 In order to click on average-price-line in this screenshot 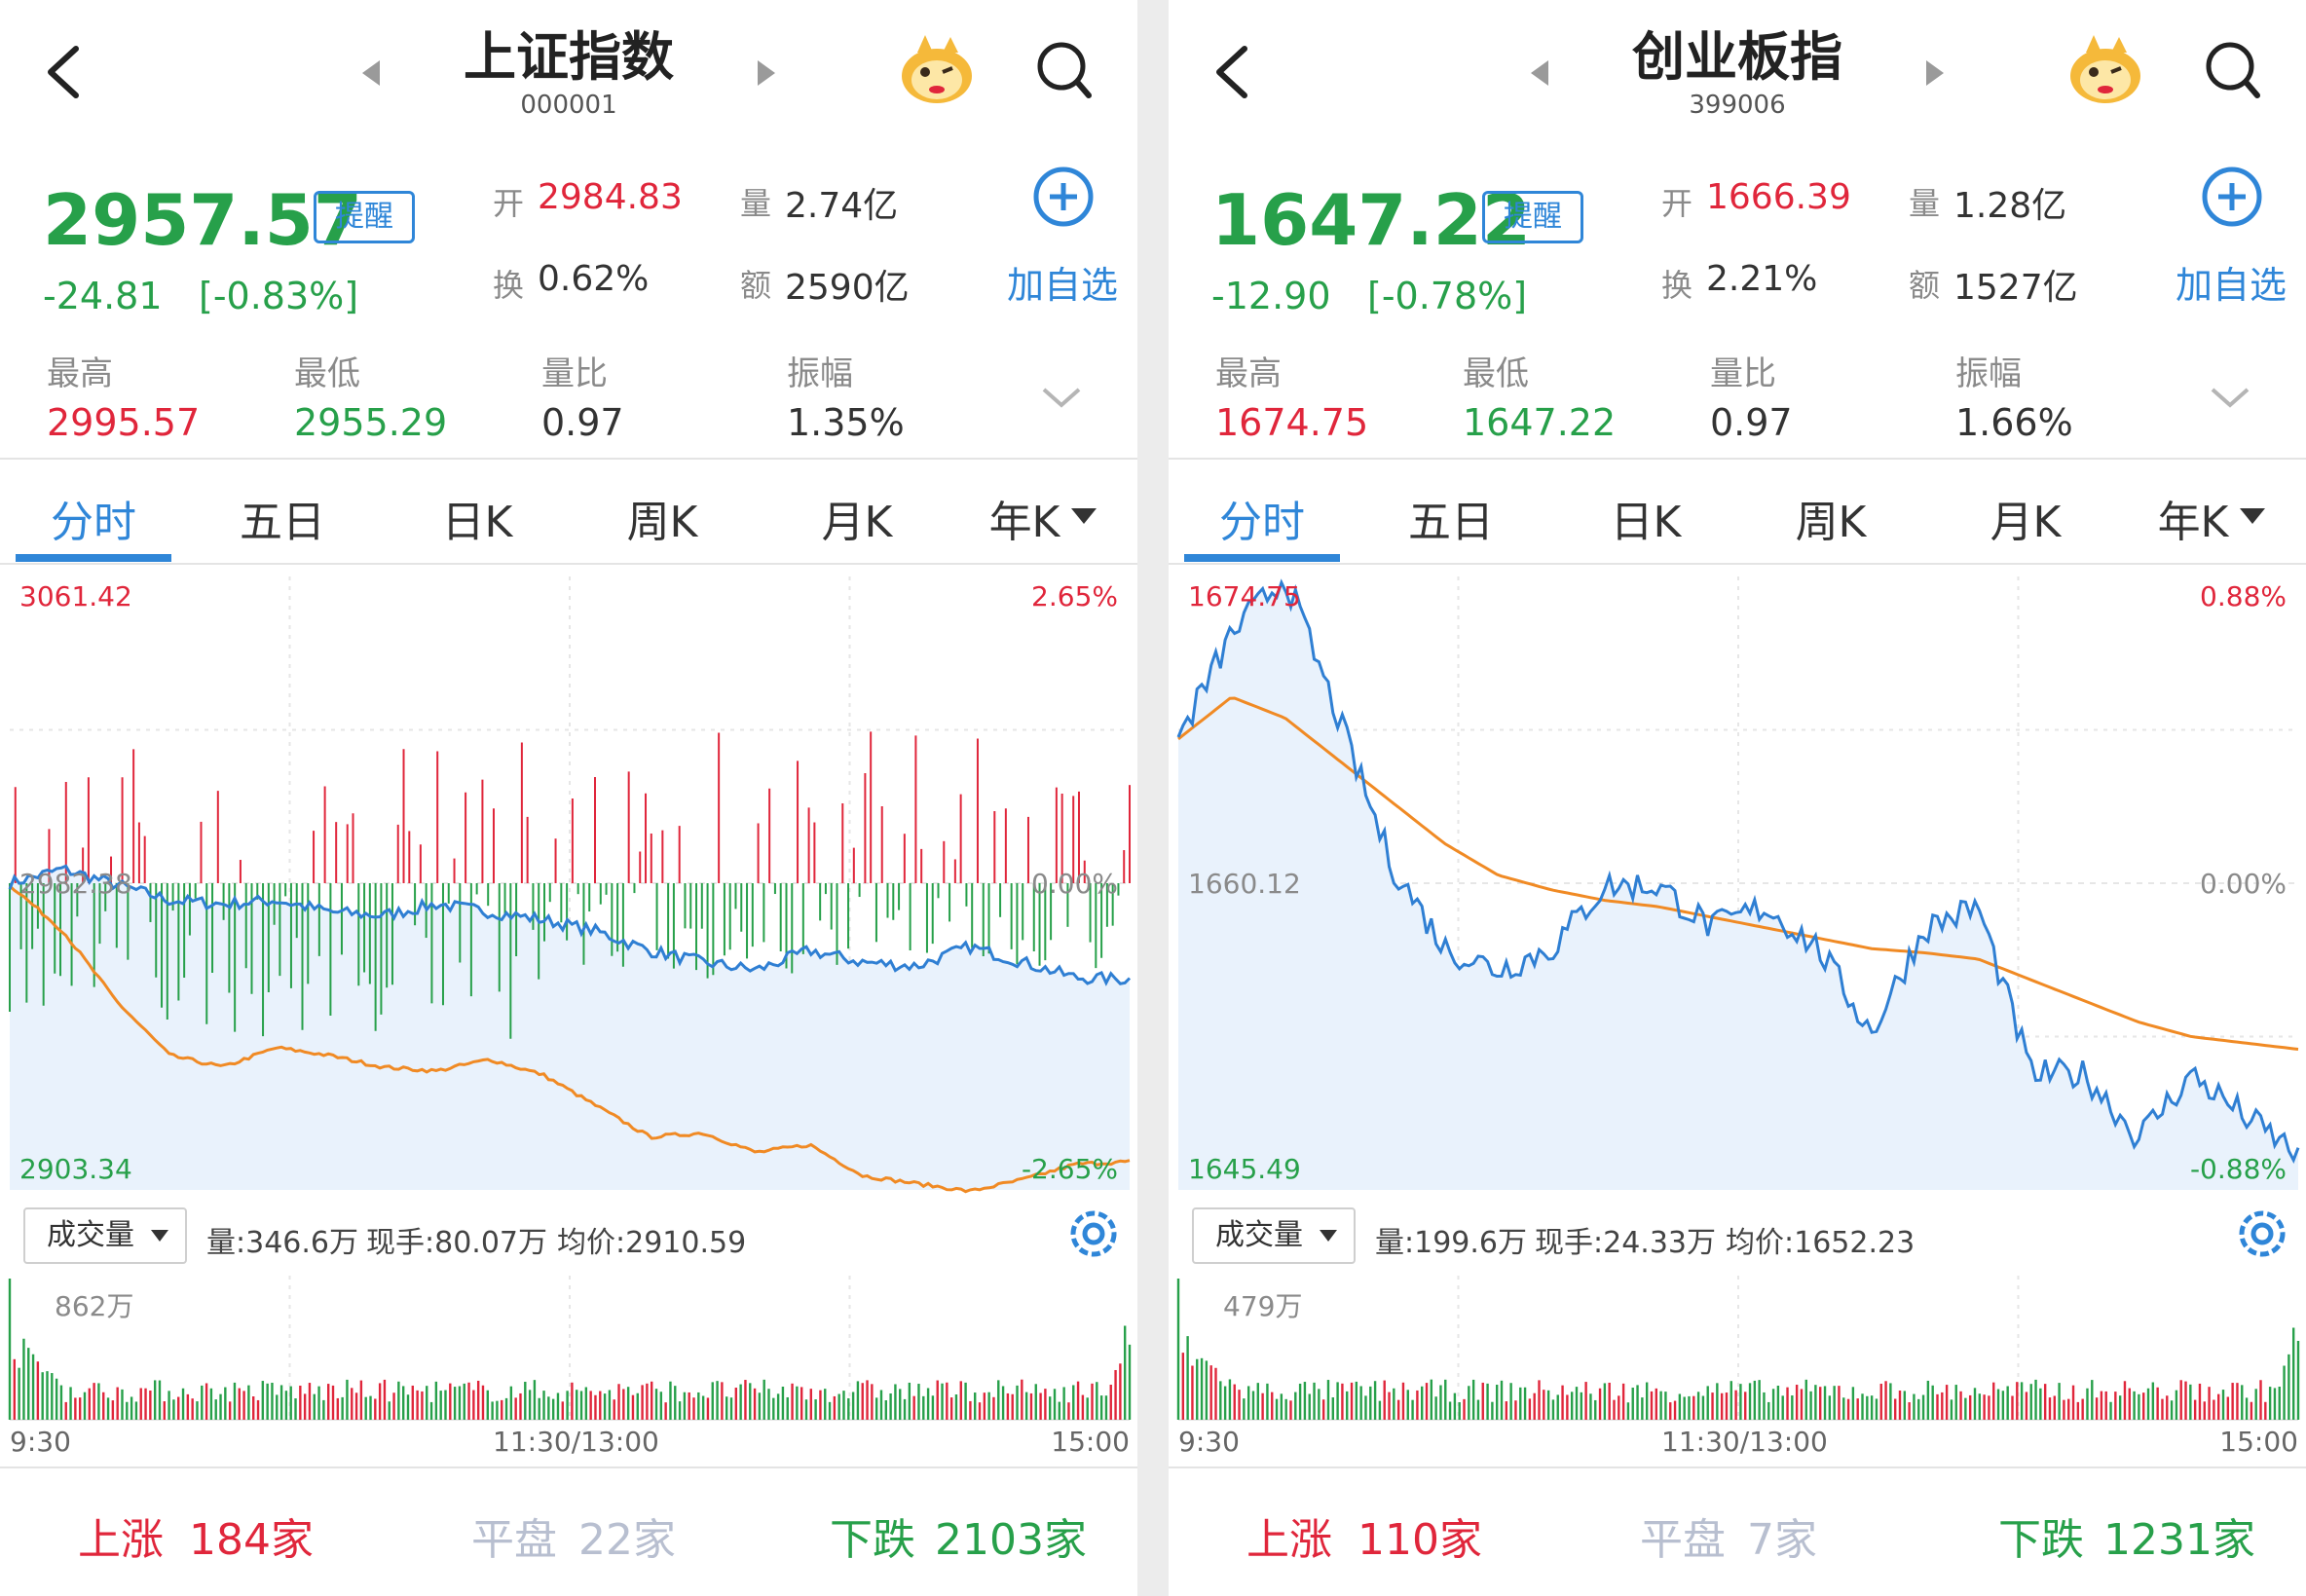, I will do `click(1738, 874)`.